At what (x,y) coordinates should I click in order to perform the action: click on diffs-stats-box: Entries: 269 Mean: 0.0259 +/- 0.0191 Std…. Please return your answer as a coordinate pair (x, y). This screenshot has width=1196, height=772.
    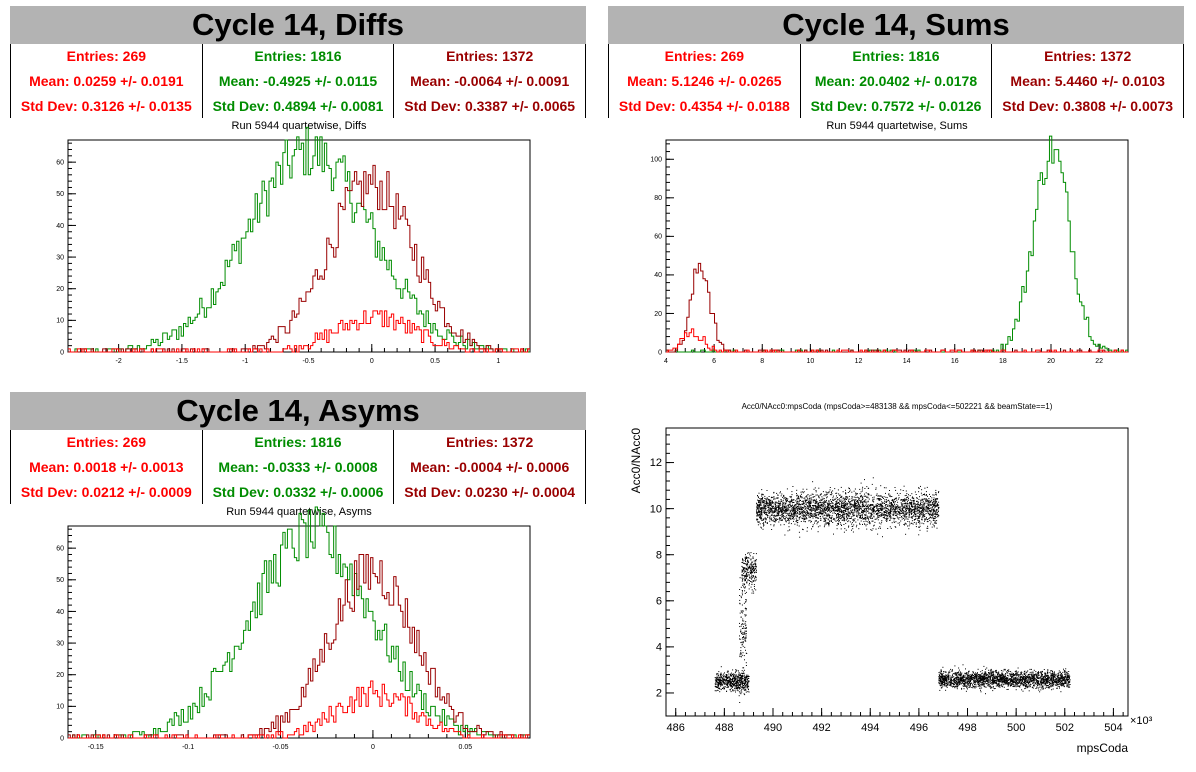
    Looking at the image, I should click on (298, 81).